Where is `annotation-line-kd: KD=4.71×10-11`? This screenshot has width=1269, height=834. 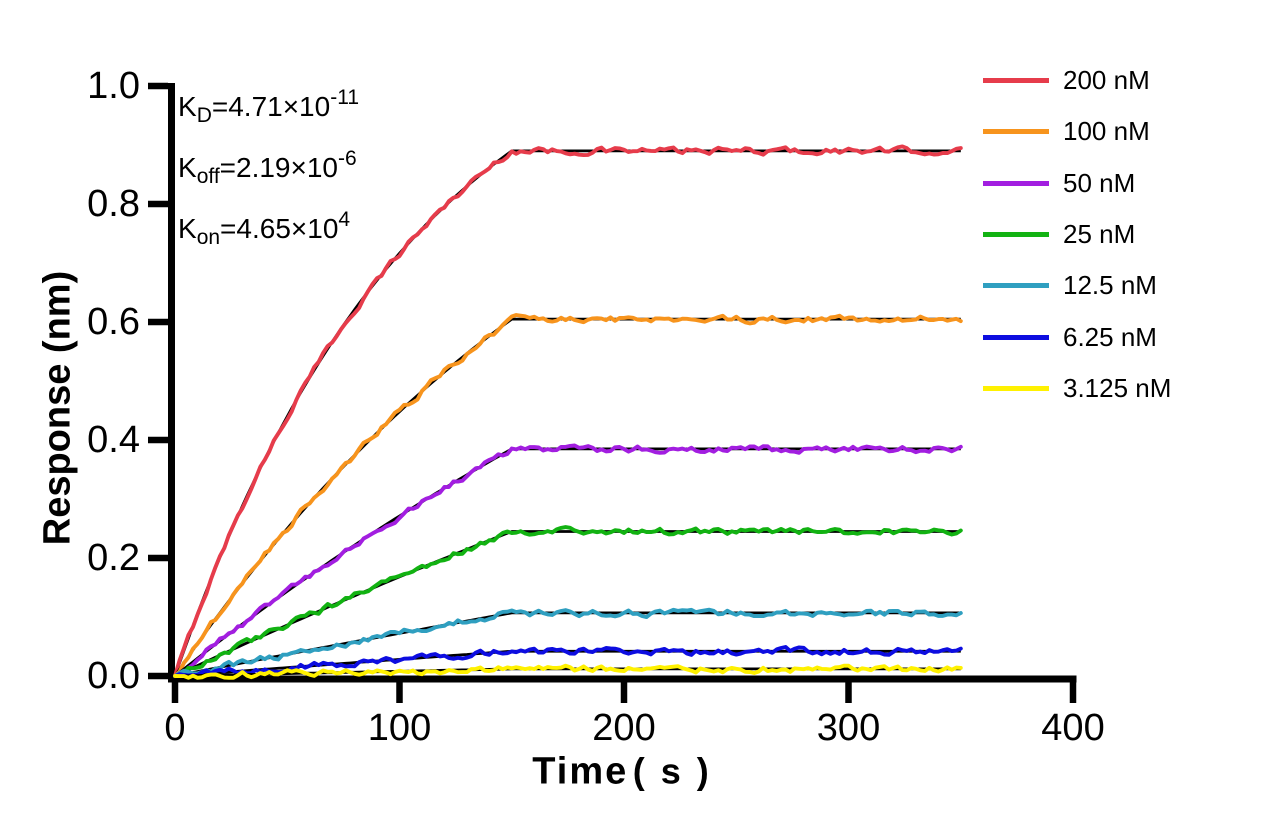 annotation-line-kd: KD=4.71×10-11 is located at coordinates (268, 106).